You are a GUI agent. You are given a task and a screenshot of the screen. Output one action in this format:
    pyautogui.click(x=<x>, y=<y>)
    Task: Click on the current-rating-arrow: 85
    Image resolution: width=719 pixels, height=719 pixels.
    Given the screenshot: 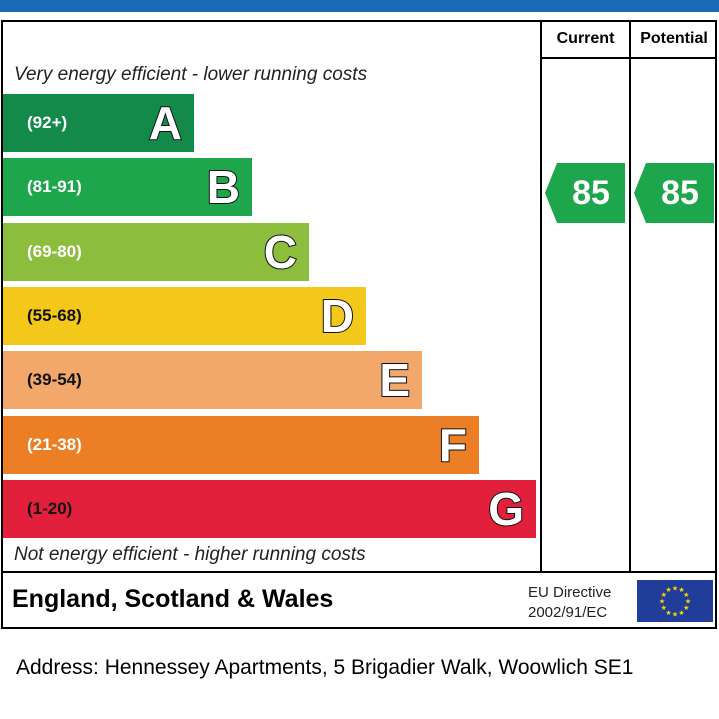 What is the action you would take?
    pyautogui.click(x=585, y=193)
    